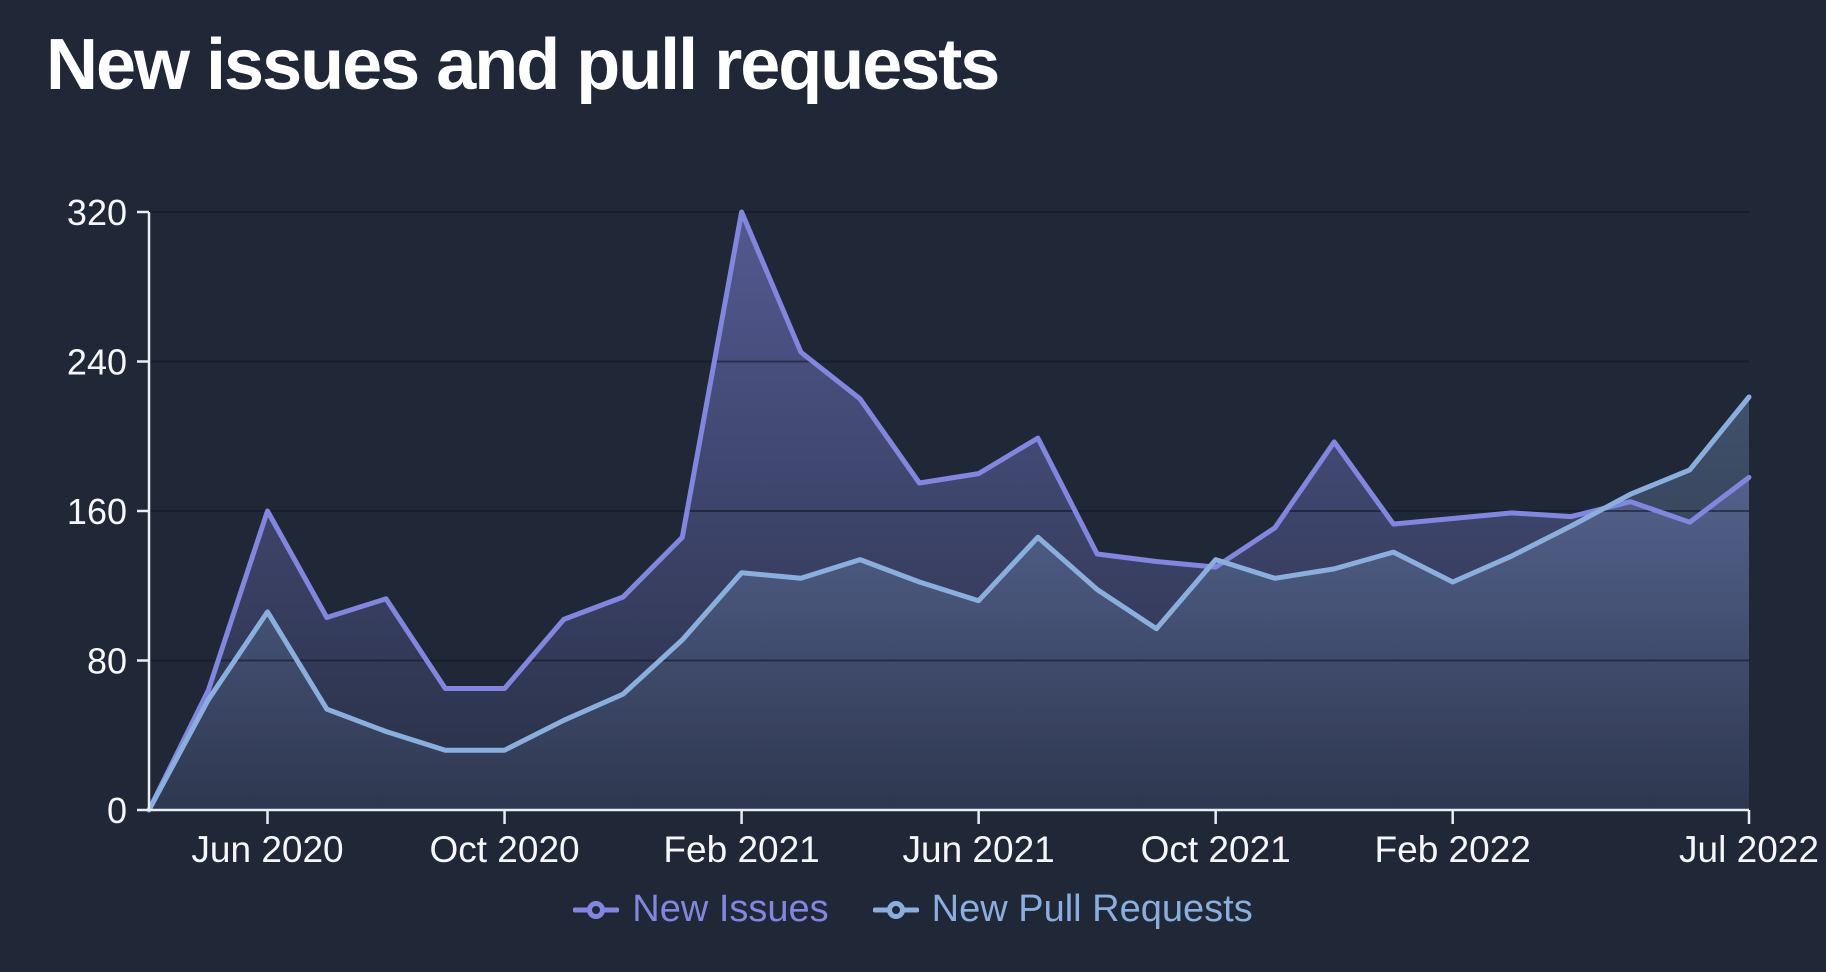 This screenshot has height=972, width=1826. I want to click on x-axis-label: Feb 2022, so click(1453, 849).